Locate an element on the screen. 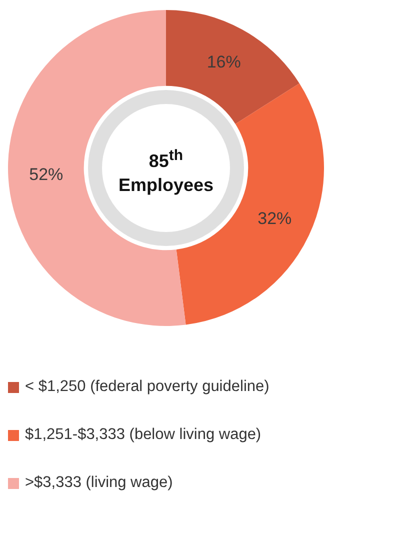  data-label: 32% is located at coordinates (275, 218).